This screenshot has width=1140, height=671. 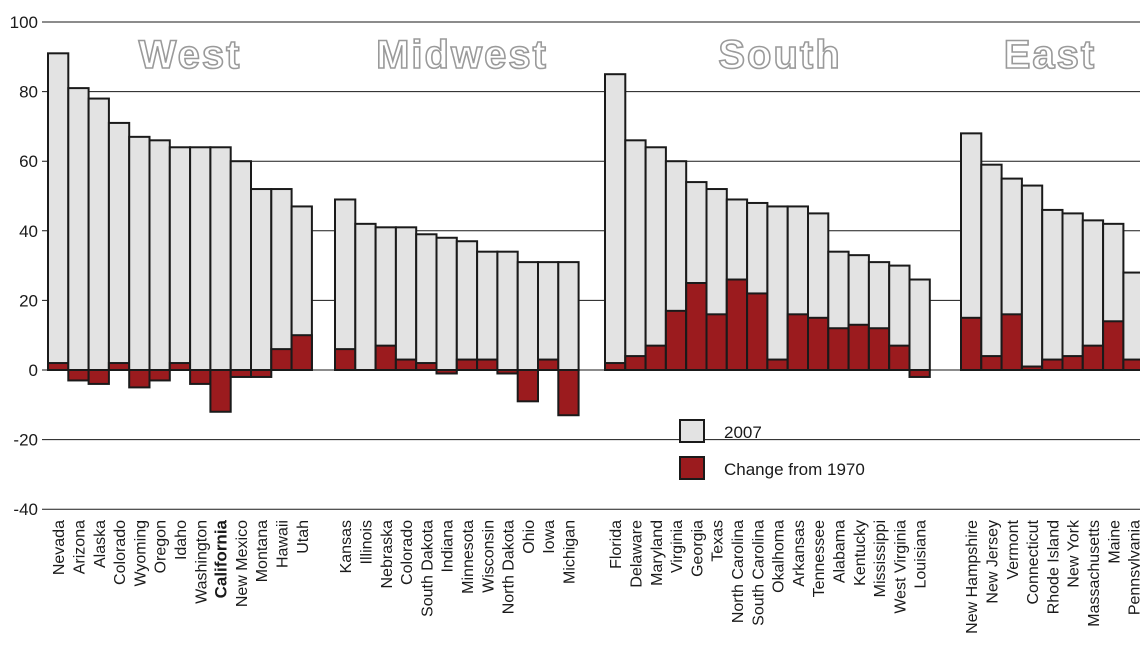 I want to click on bar-change-montana, so click(x=261, y=373).